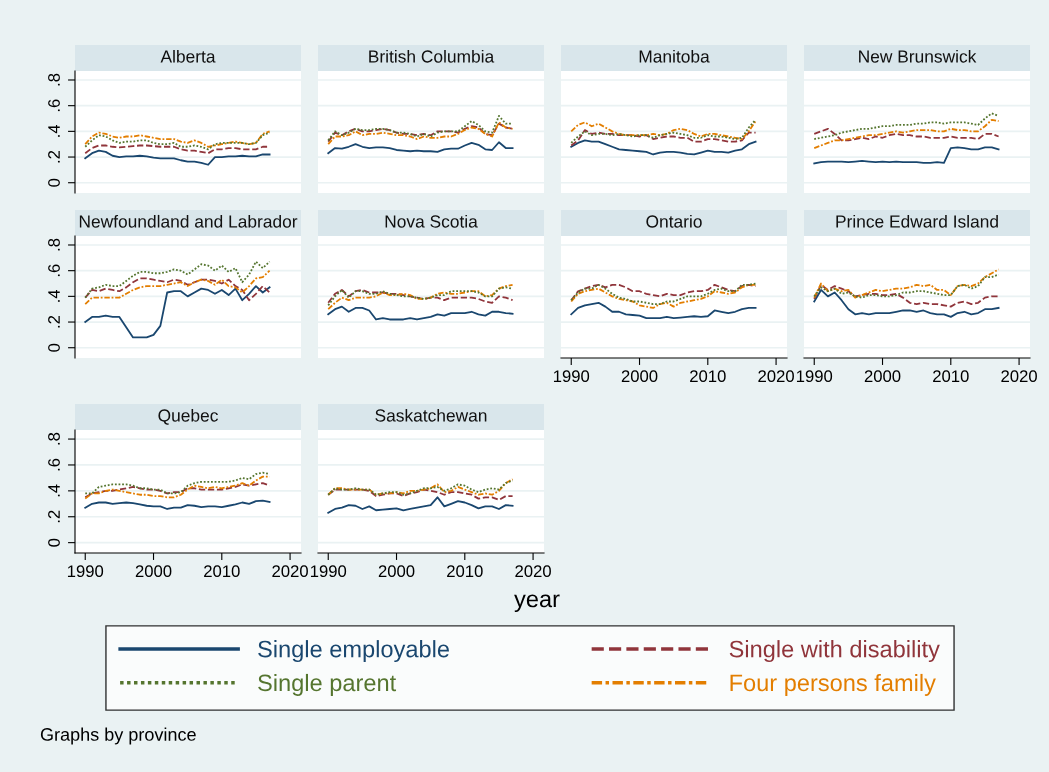  What do you see at coordinates (432, 56) in the screenshot?
I see `chart-title: British Columbia` at bounding box center [432, 56].